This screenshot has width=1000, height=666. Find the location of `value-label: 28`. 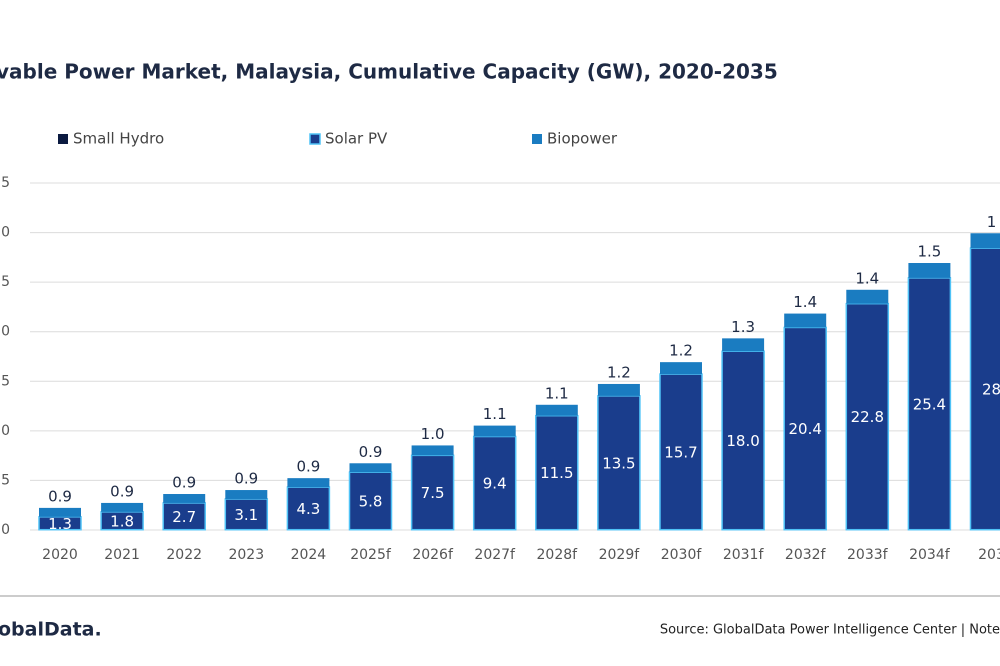

value-label: 28 is located at coordinates (991, 389).